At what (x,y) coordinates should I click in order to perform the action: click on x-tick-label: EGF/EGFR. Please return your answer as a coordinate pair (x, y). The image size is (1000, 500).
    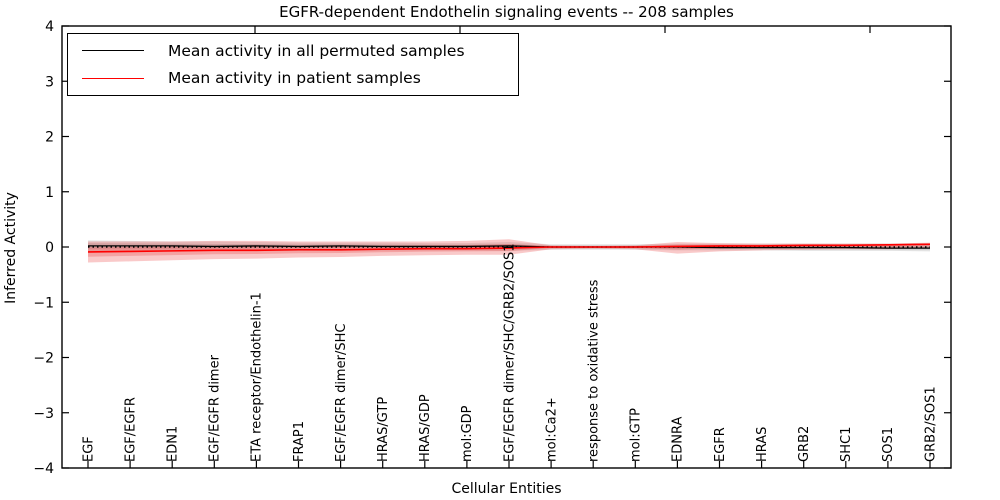
    Looking at the image, I should click on (130, 429).